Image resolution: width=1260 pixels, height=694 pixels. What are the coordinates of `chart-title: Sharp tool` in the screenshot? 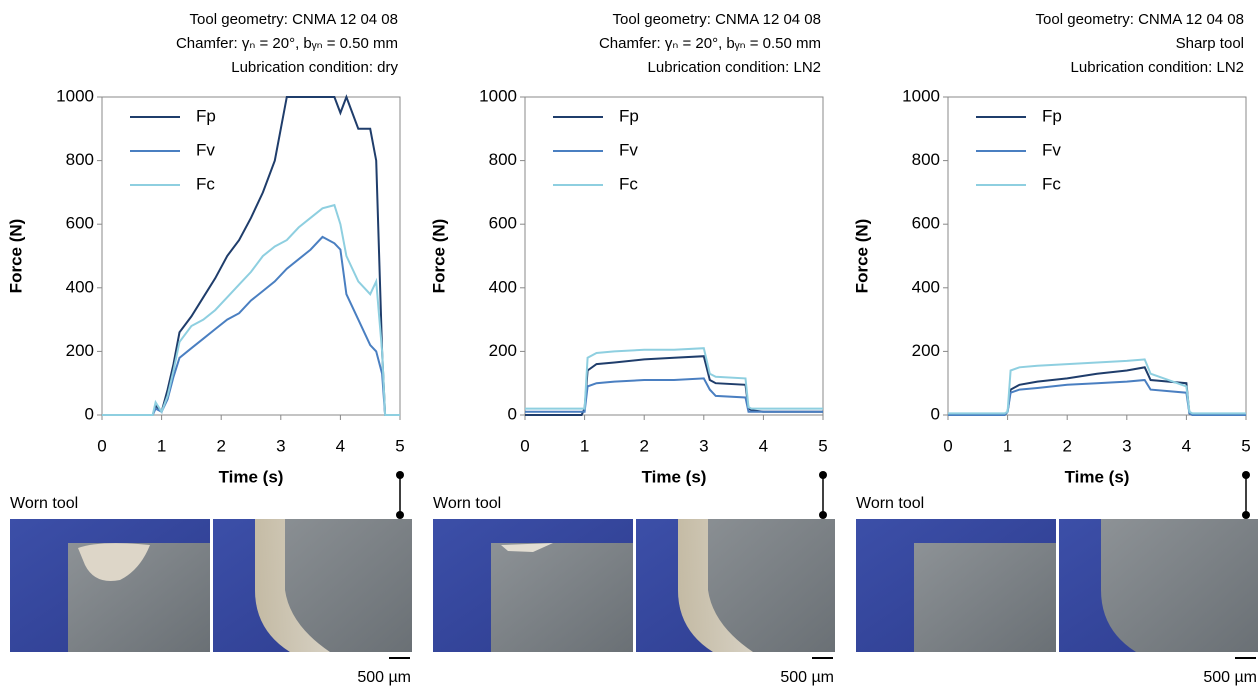 It's located at (1210, 43).